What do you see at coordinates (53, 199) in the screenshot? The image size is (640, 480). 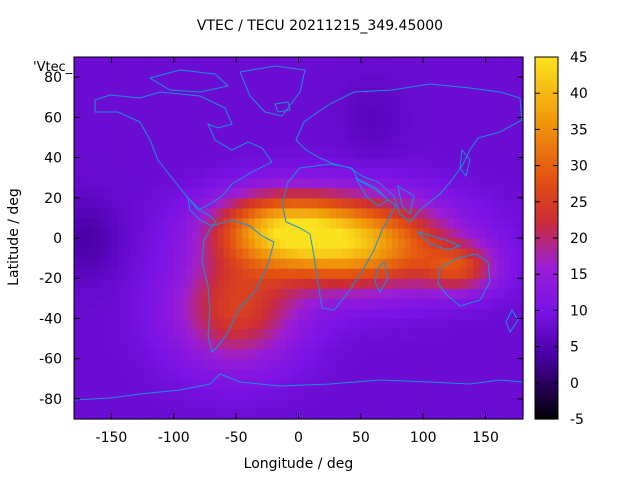 I see `y-tick-label: 20` at bounding box center [53, 199].